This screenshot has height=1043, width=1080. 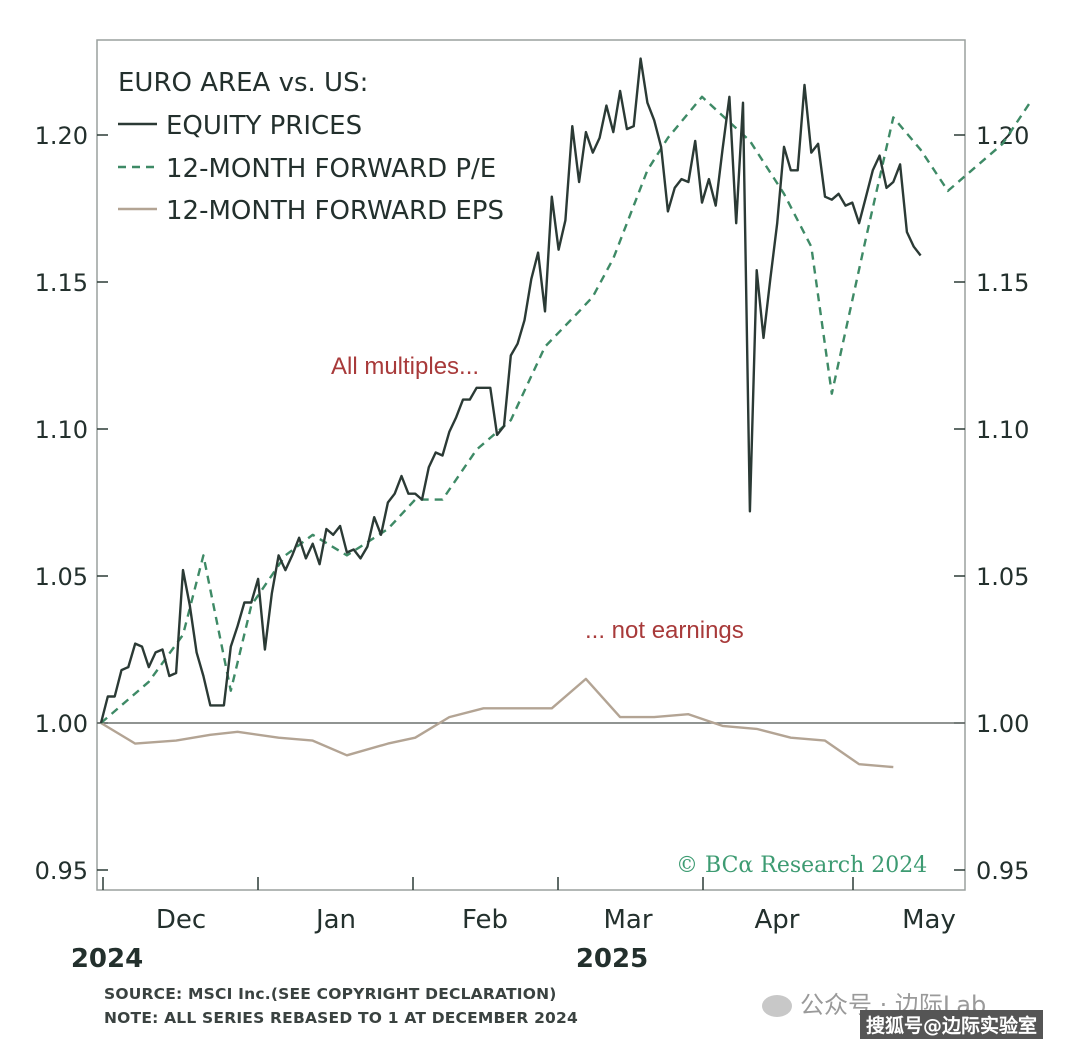 What do you see at coordinates (61, 724) in the screenshot?
I see `y-tick-label-left: 1.00` at bounding box center [61, 724].